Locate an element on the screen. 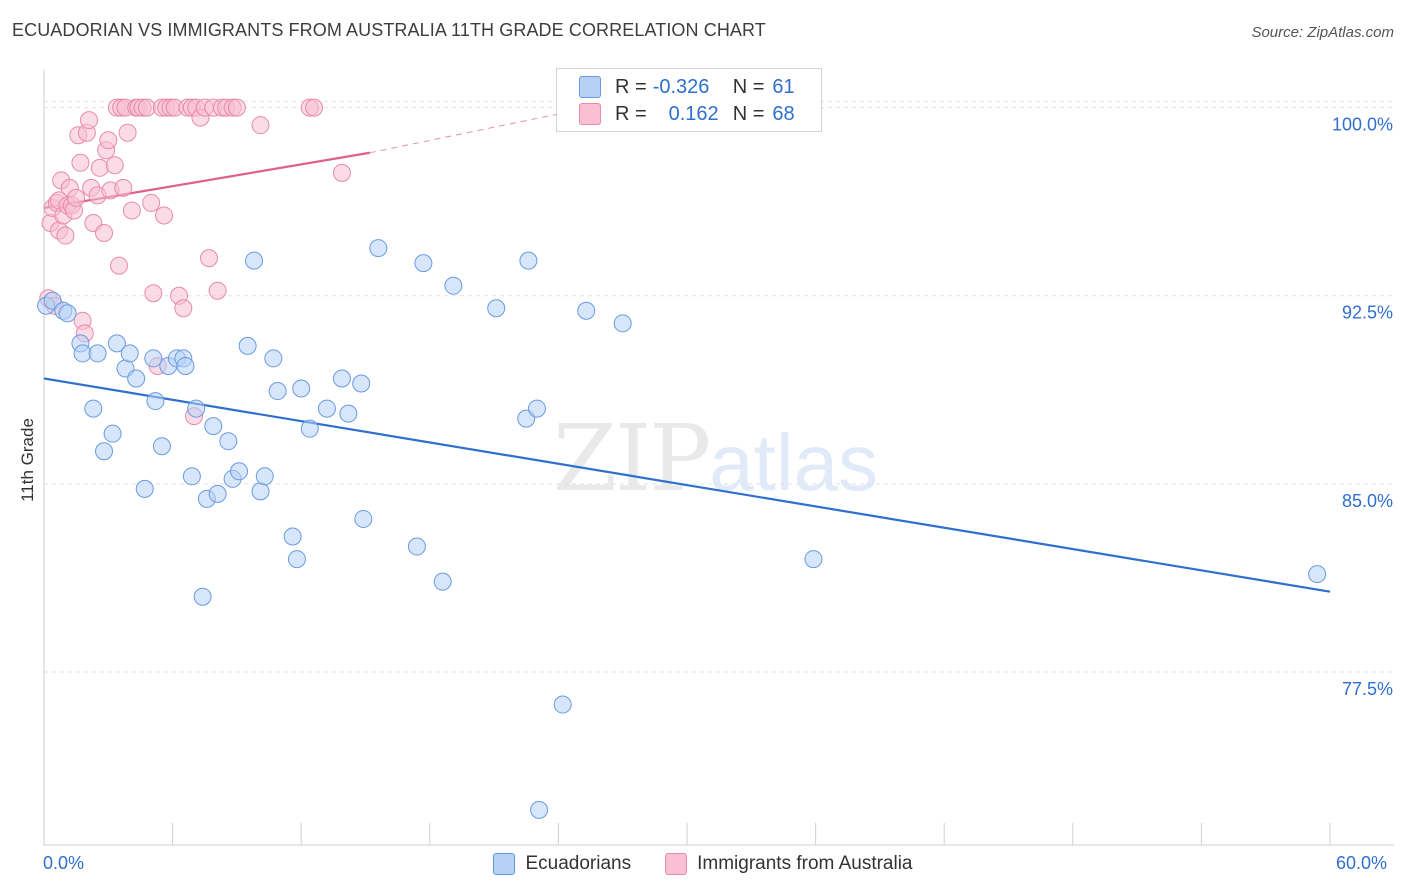 The height and width of the screenshot is (892, 1406). n-value: 68 is located at coordinates (783, 113).